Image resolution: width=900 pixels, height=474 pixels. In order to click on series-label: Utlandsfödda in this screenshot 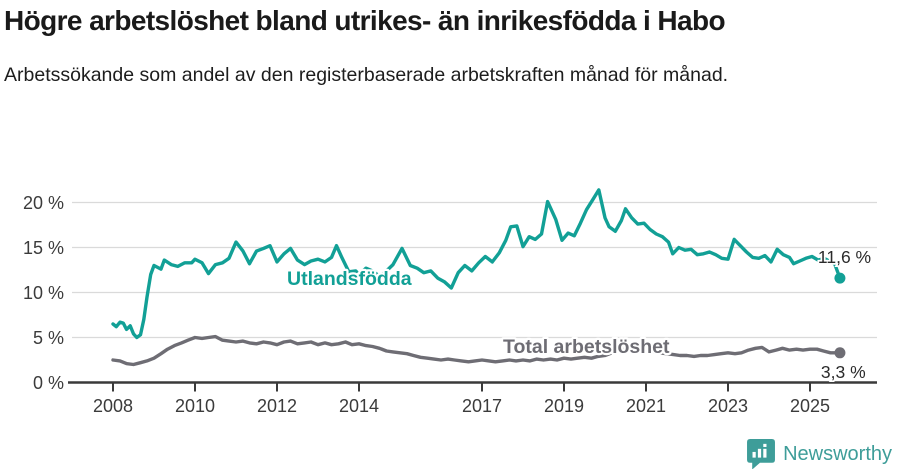, I will do `click(349, 279)`.